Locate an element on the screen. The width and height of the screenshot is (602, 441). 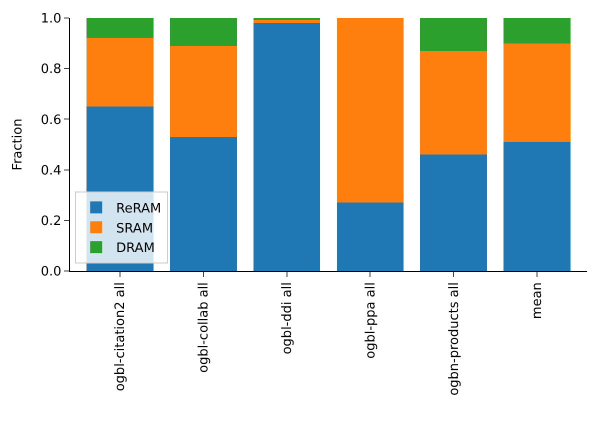
legend-label: SRAM is located at coordinates (135, 228).